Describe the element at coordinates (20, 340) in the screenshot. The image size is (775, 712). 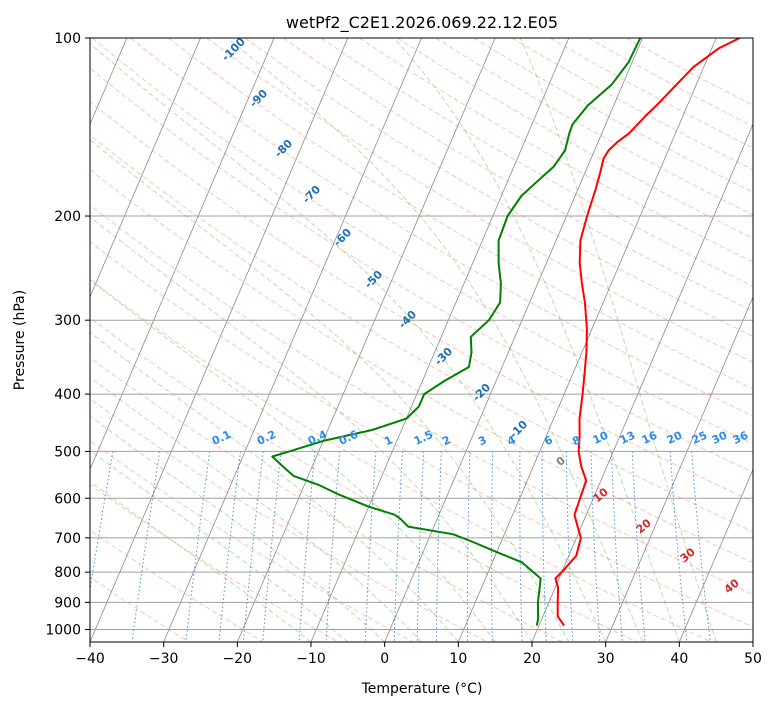
I see `y-axis-label: Pressure (hPa)` at that location.